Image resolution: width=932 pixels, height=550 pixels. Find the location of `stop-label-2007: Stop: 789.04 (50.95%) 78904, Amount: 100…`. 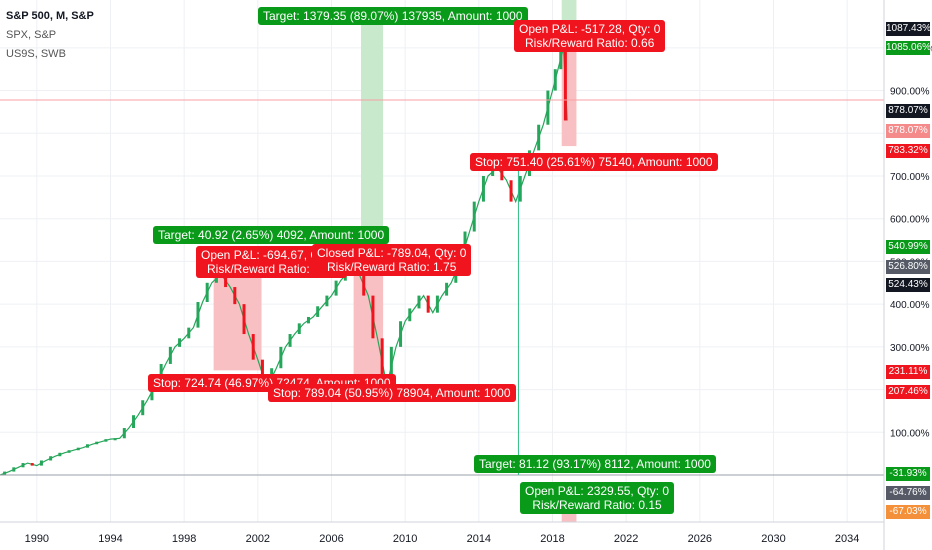

stop-label-2007: Stop: 789.04 (50.95%) 78904, Amount: 100… is located at coordinates (392, 393).